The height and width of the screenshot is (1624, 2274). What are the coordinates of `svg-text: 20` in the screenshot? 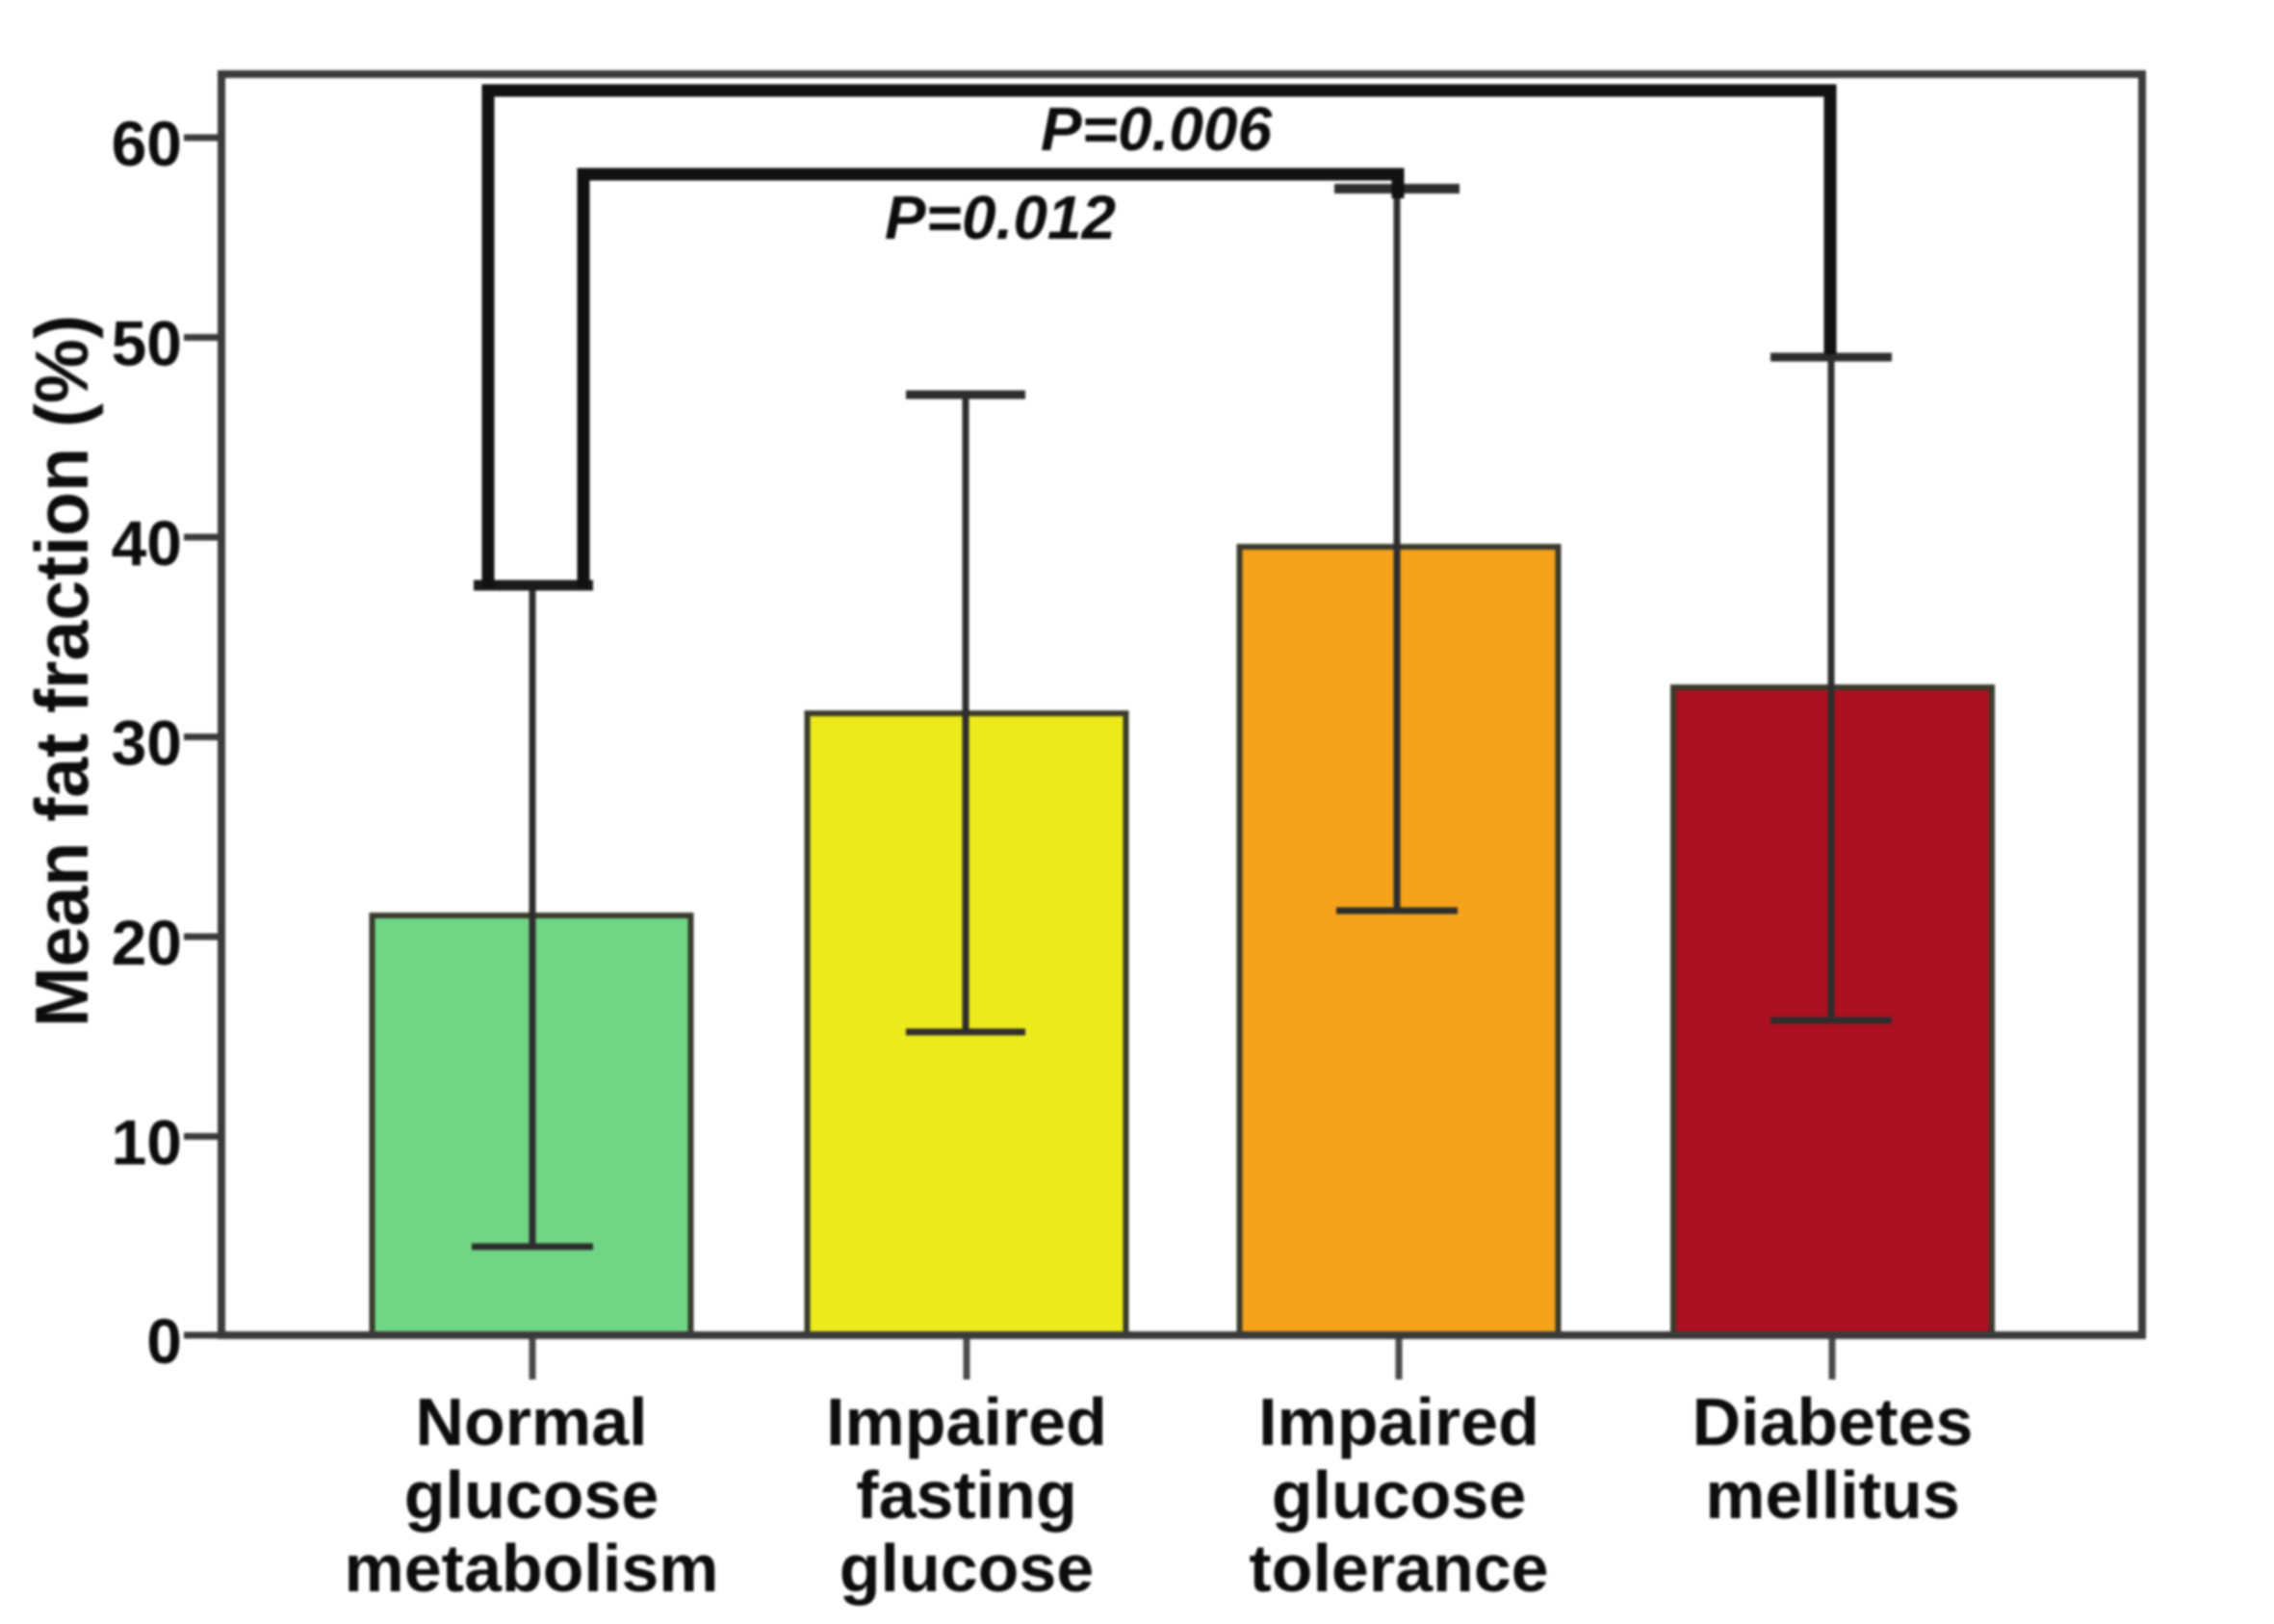 It's located at (147, 942).